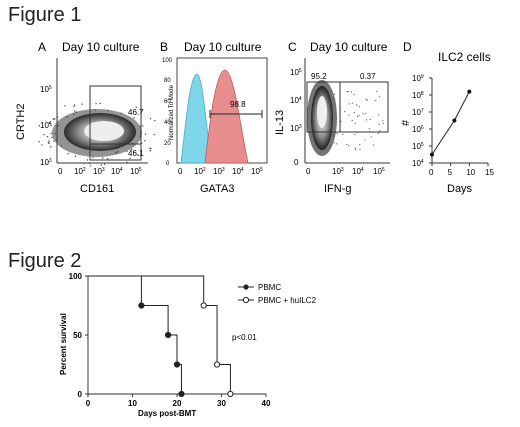 This screenshot has height=427, width=520. What do you see at coordinates (406, 122) in the screenshot?
I see `panel-d-ylabel: #` at bounding box center [406, 122].